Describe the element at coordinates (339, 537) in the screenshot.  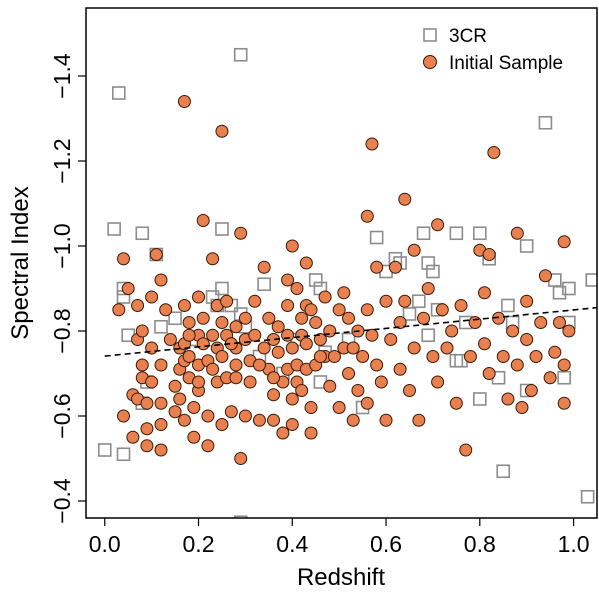
I see `x-axis: 0.0 0.2 0.4 0.6 0.8 1.0` at that location.